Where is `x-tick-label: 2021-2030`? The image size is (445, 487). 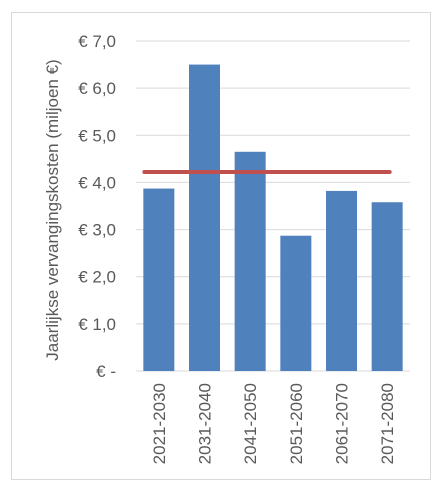
x-tick-label: 2021-2030 is located at coordinates (159, 423).